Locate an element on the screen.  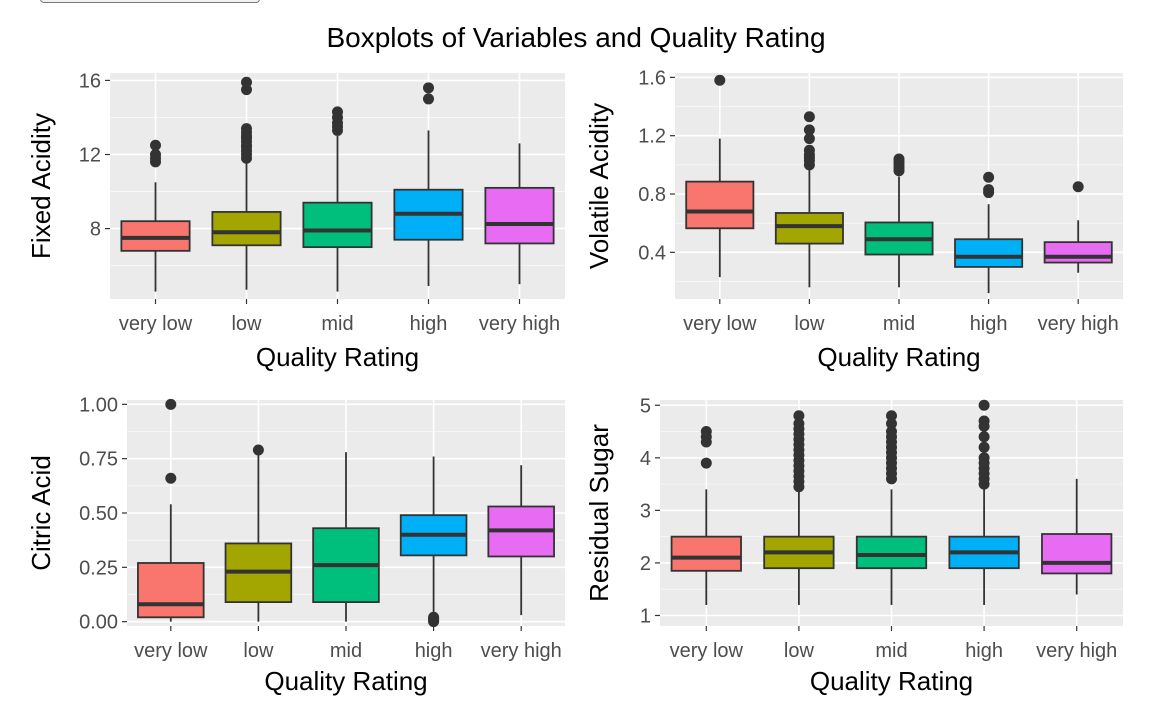
box-high is located at coordinates (989, 253).